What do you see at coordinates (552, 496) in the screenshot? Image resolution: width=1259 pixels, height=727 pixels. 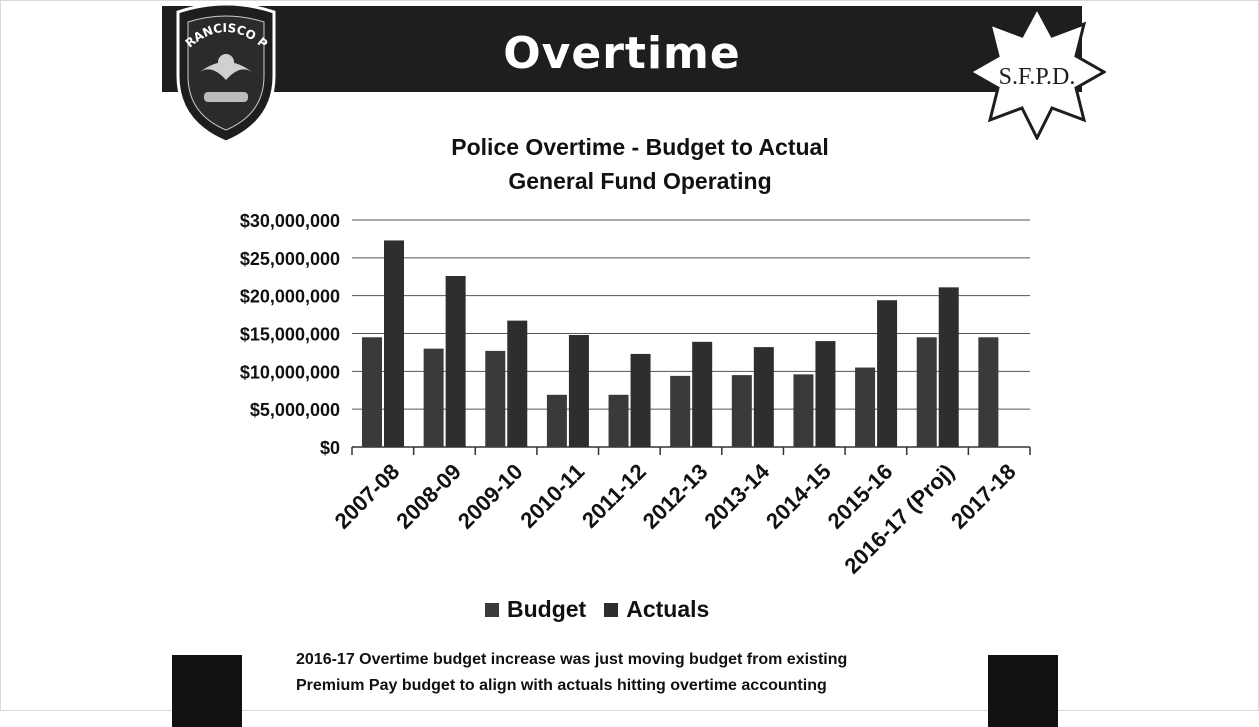 I see `x-tick-label: 2010-11` at bounding box center [552, 496].